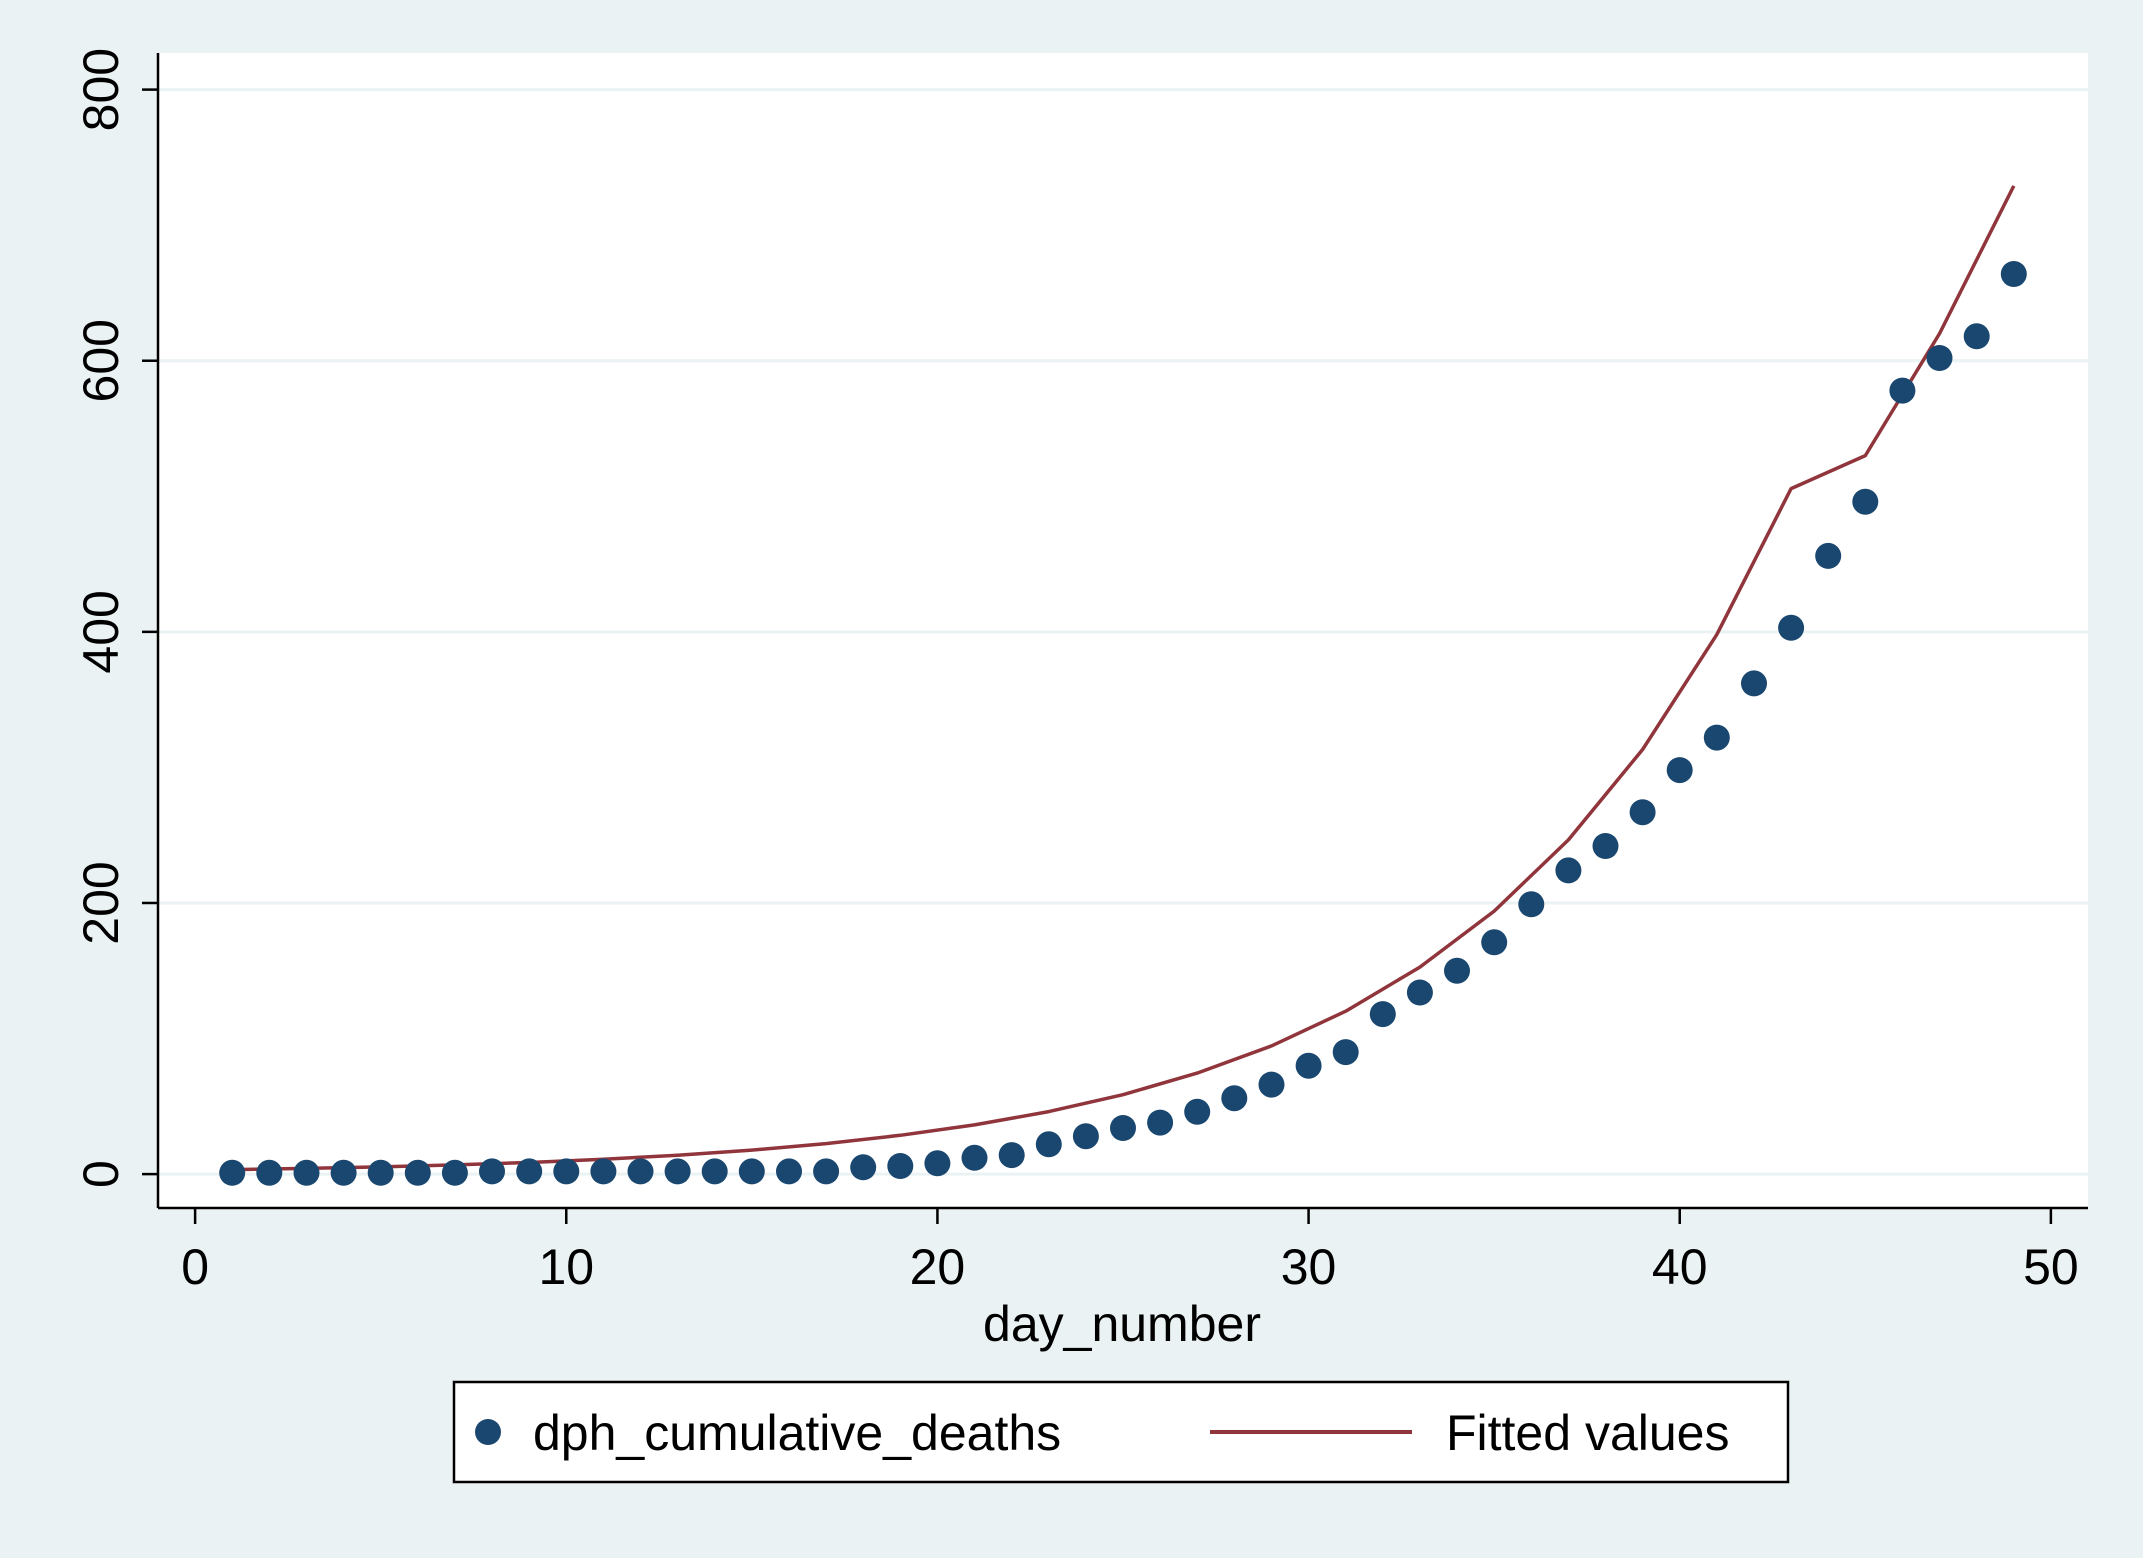  What do you see at coordinates (101, 360) in the screenshot?
I see `y-tick-label-600: 600` at bounding box center [101, 360].